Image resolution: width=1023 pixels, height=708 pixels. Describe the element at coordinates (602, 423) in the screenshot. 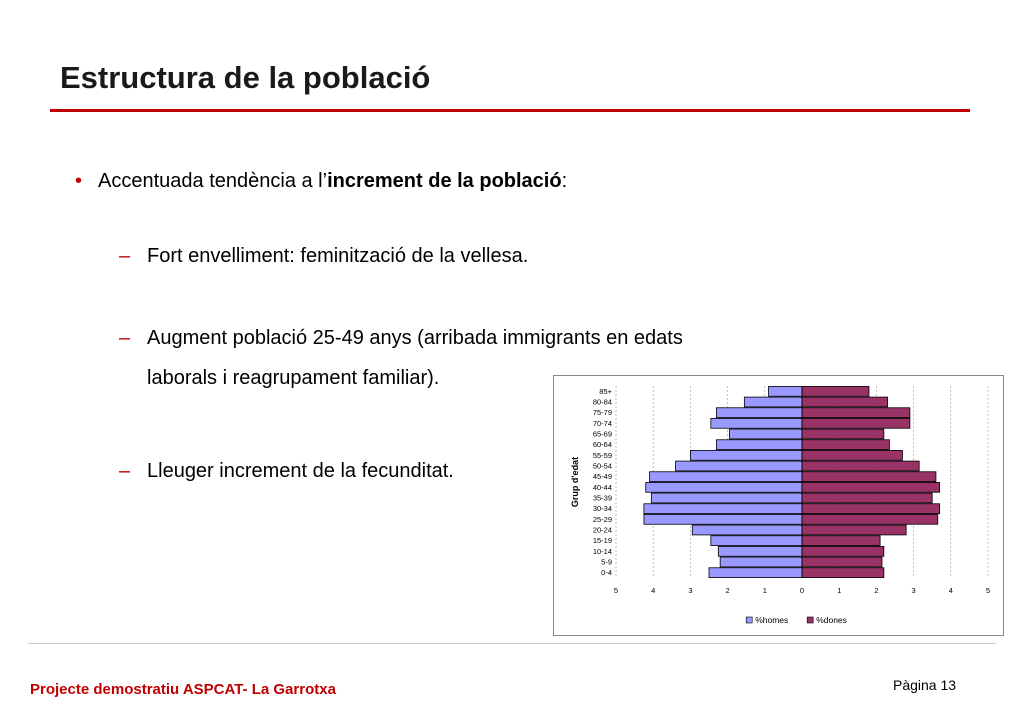

I see `category-label: 70-74` at that location.